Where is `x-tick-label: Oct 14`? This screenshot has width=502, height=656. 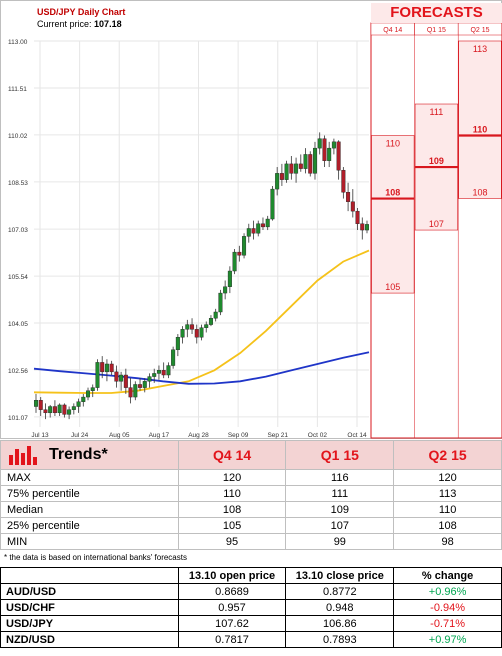
x-tick-label: Oct 14 is located at coordinates (357, 435).